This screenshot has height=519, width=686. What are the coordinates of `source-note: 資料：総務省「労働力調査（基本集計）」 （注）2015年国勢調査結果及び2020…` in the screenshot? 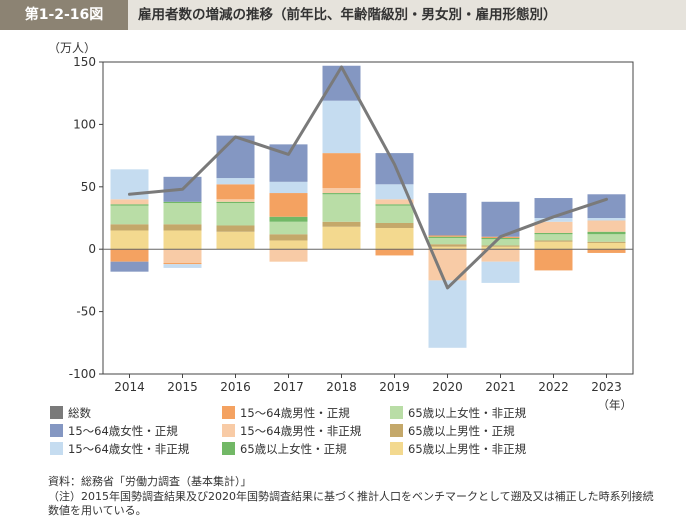 It's located at (358, 497).